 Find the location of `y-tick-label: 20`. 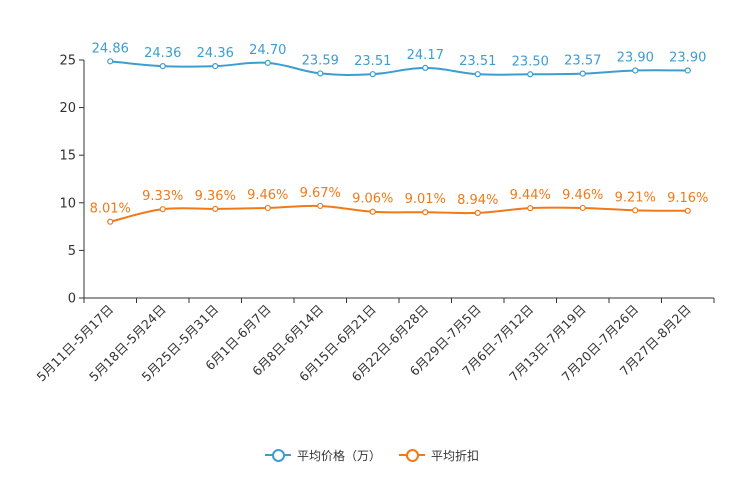

y-tick-label: 20 is located at coordinates (67, 108).